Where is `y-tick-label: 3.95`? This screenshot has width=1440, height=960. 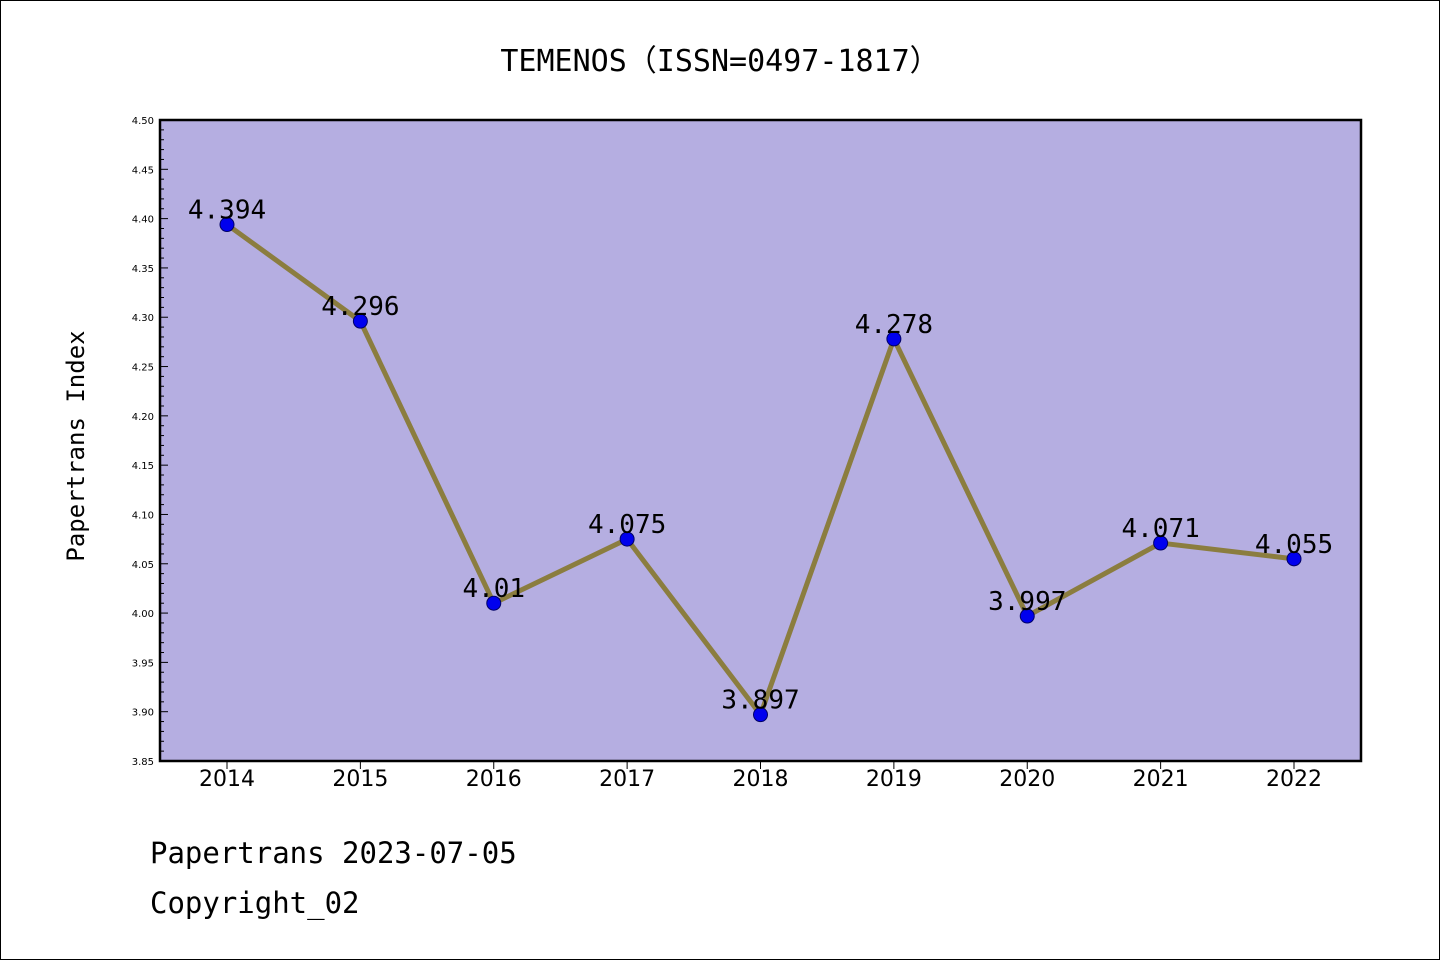
y-tick-label: 3.95 is located at coordinates (143, 663).